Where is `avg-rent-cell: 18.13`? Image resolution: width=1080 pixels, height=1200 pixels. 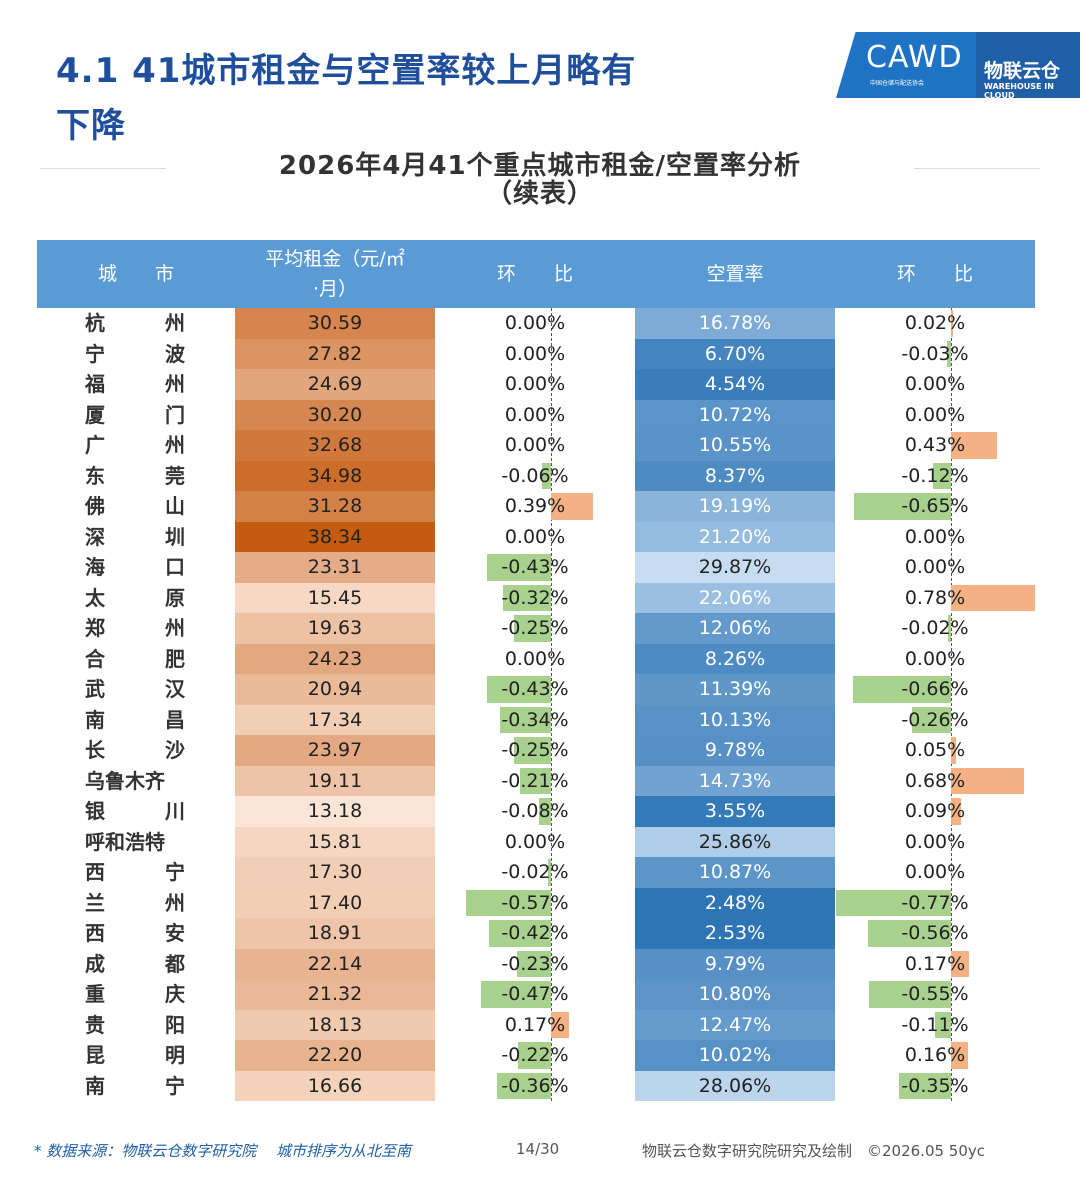
avg-rent-cell: 18.13 is located at coordinates (335, 1024).